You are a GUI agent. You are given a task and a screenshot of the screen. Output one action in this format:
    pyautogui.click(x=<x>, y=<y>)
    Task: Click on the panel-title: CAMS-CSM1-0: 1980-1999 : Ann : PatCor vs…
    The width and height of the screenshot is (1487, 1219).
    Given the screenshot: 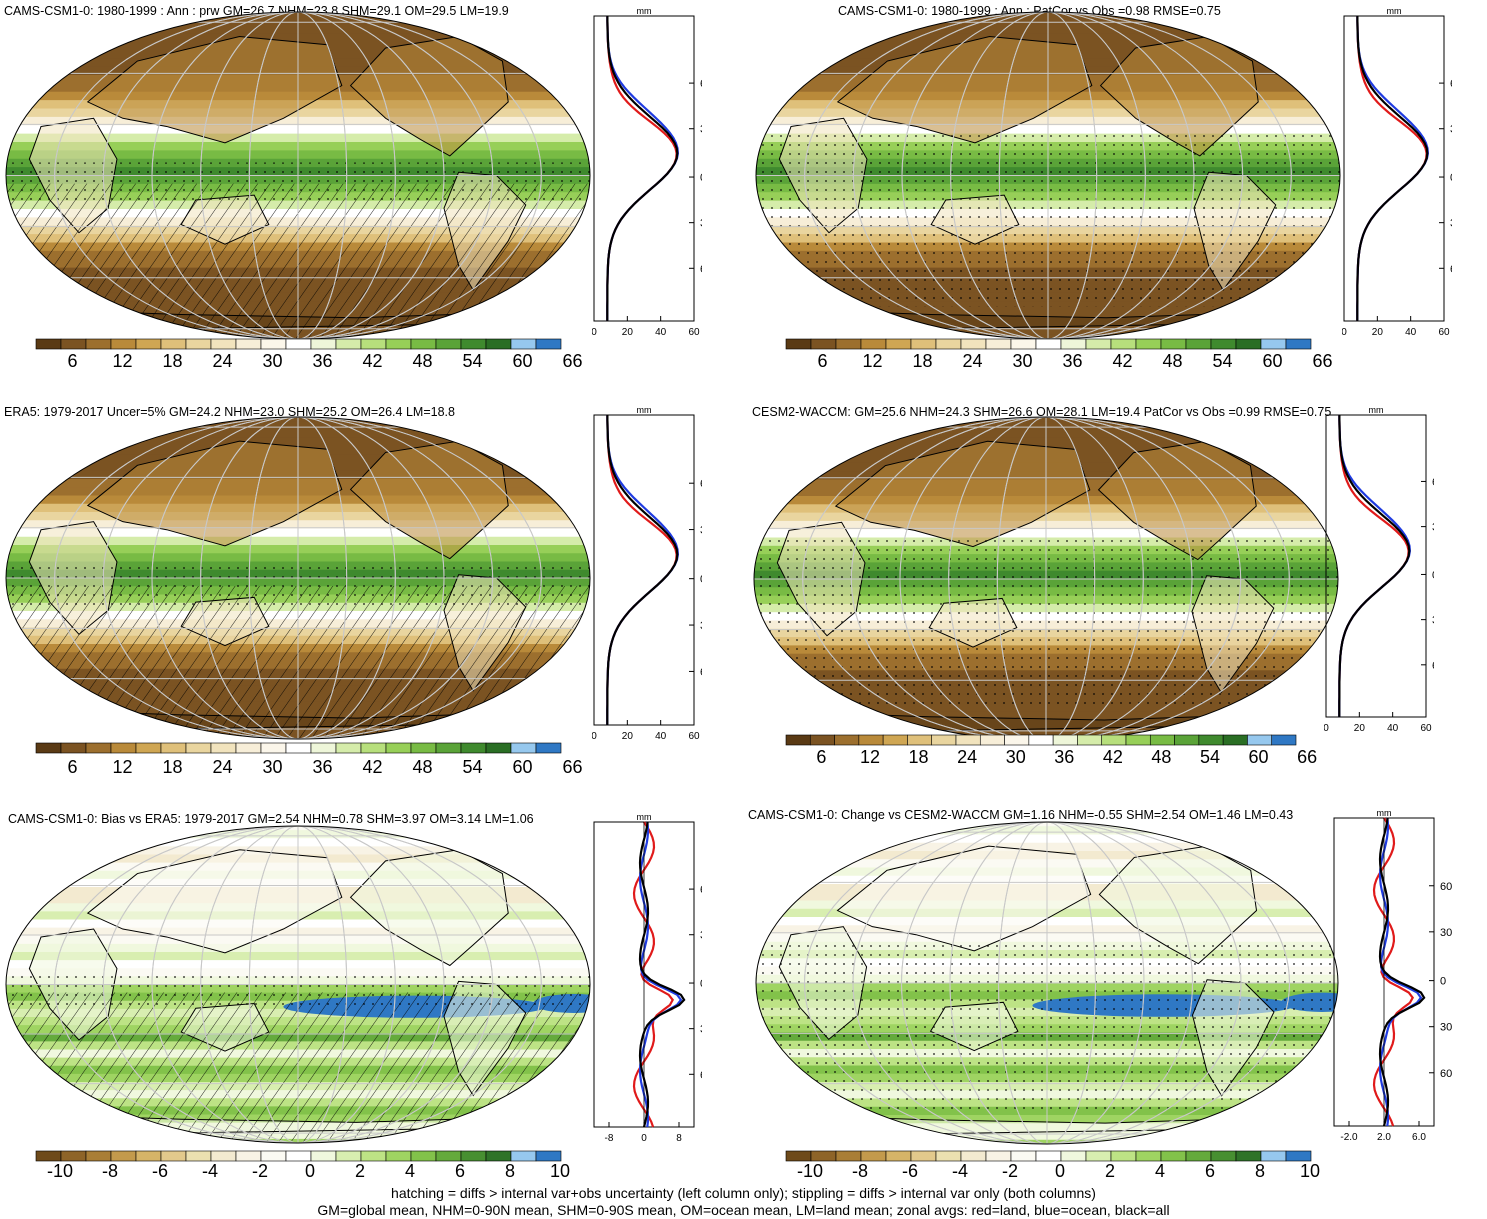 What is the action you would take?
    pyautogui.click(x=1029, y=11)
    